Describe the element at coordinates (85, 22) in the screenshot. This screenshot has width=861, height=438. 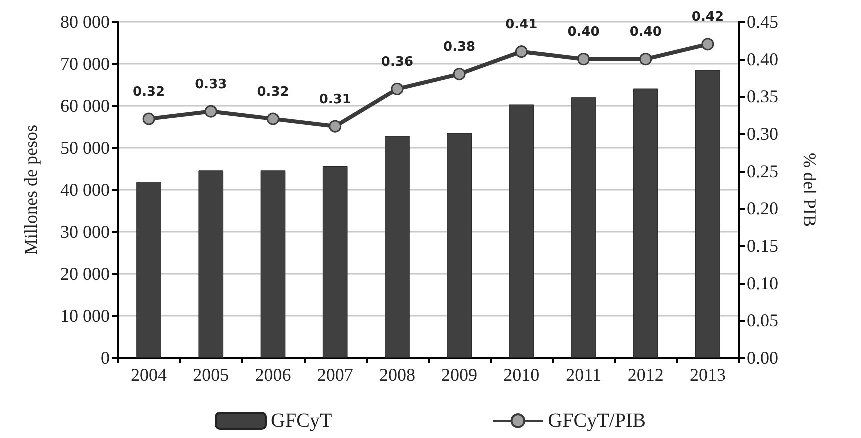
I see `y-tick-label: 80 000` at that location.